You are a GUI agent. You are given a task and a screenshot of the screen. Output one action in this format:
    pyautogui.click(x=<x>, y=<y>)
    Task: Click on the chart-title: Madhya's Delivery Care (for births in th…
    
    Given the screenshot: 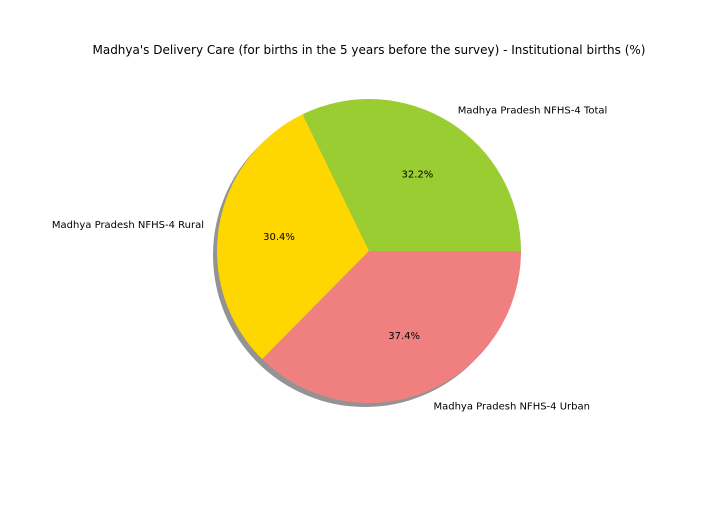 What is the action you would take?
    pyautogui.click(x=368, y=50)
    